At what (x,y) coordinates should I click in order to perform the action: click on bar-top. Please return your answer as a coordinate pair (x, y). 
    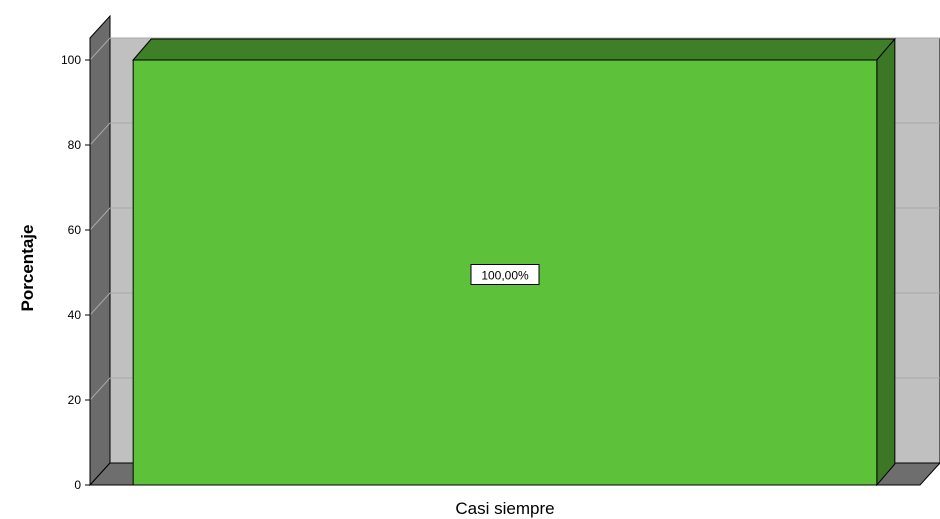
    Looking at the image, I should click on (514, 49).